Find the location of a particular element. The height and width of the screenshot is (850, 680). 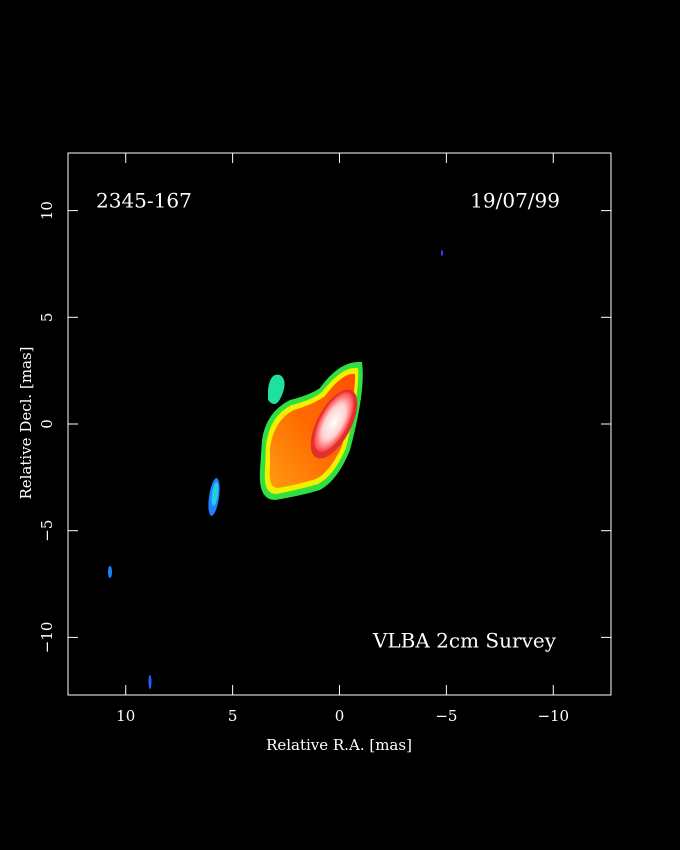

x-tick-label: −10 is located at coordinates (553, 716).